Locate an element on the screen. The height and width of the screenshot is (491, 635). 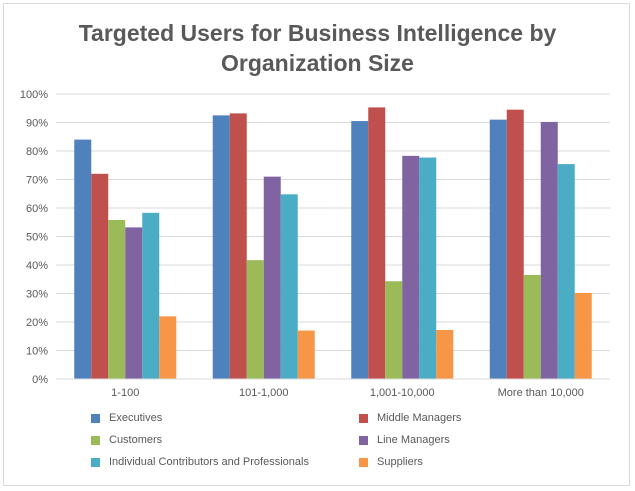
legend-item: Customers is located at coordinates (126, 440).